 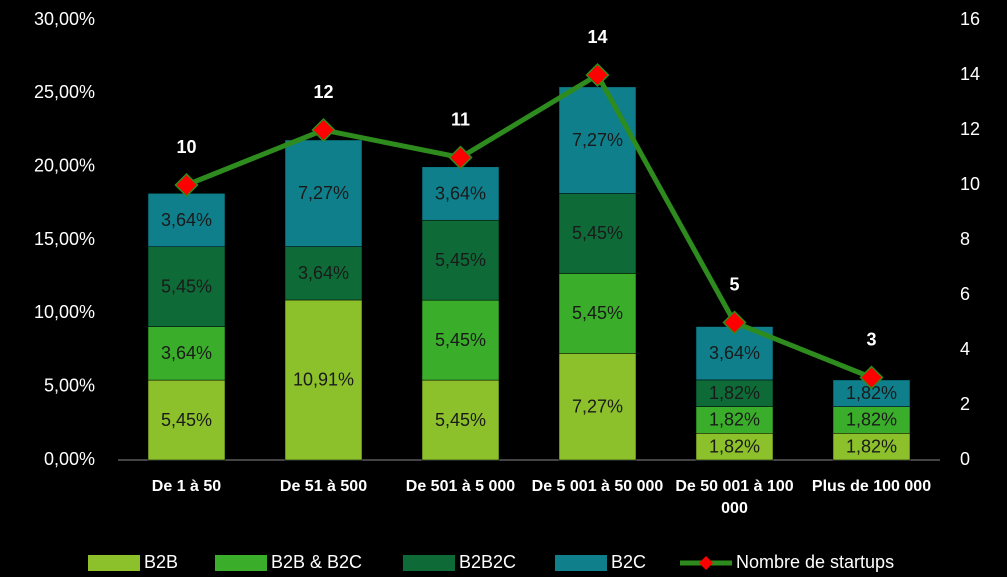 I want to click on x-tick-label: Plus de 100 000, so click(x=871, y=486).